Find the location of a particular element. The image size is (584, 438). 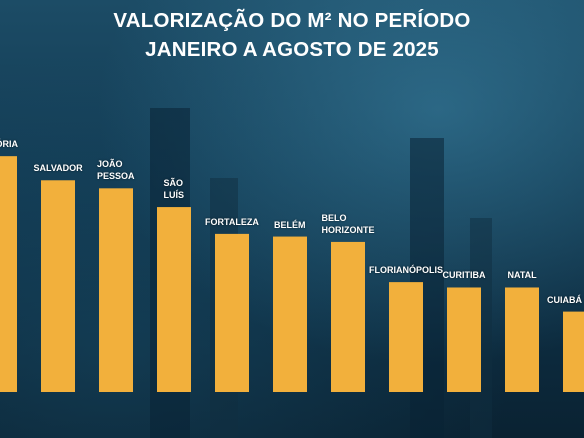

bar-label: JOÃO PESSOA is located at coordinates (116, 170).